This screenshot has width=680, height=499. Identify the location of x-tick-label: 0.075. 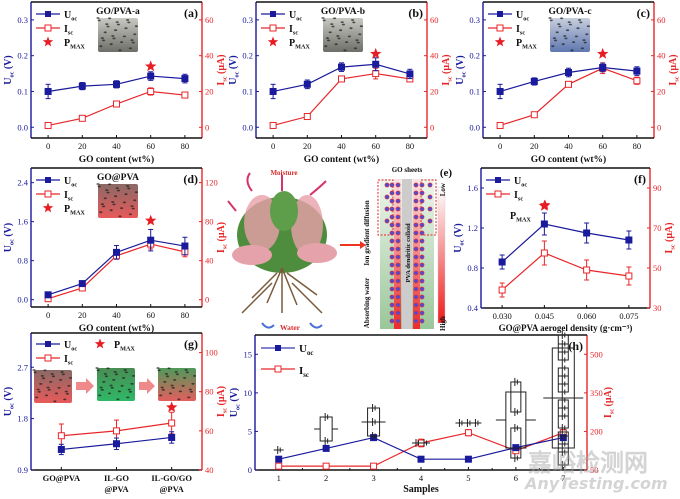
(628, 316).